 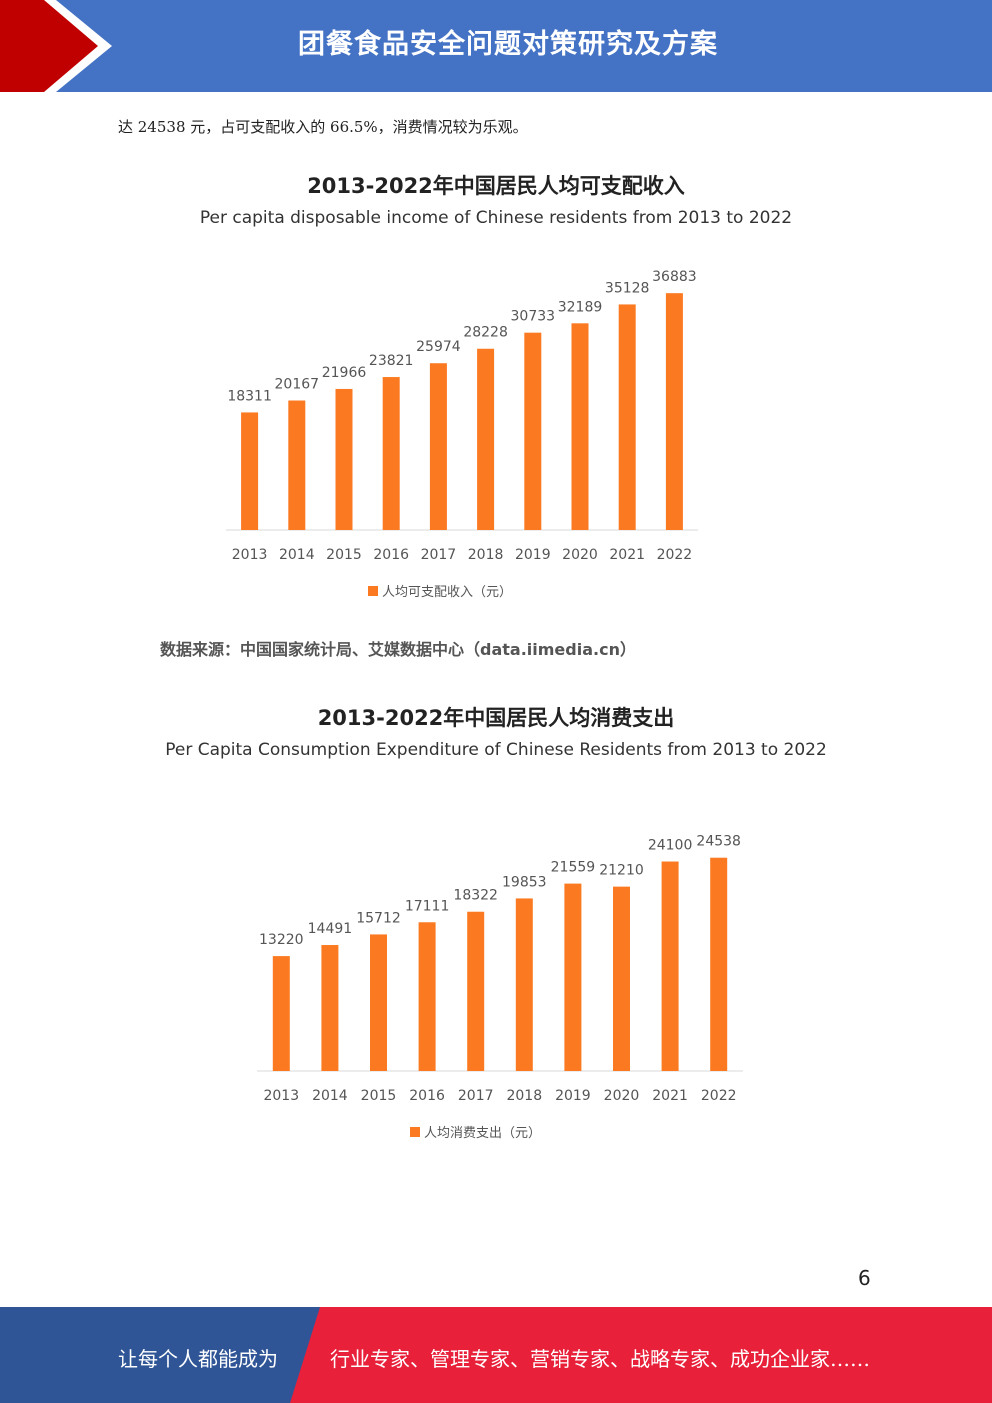 I want to click on page-number: 6, so click(x=864, y=1278).